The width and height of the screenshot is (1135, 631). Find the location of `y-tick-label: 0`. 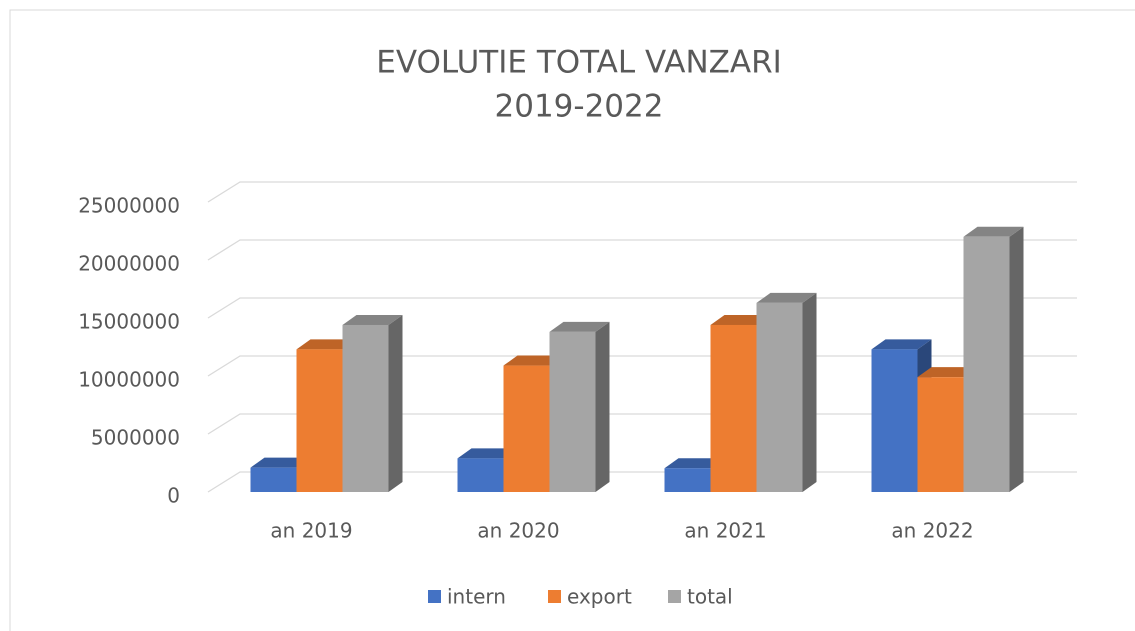

y-tick-label: 0 is located at coordinates (173, 496).